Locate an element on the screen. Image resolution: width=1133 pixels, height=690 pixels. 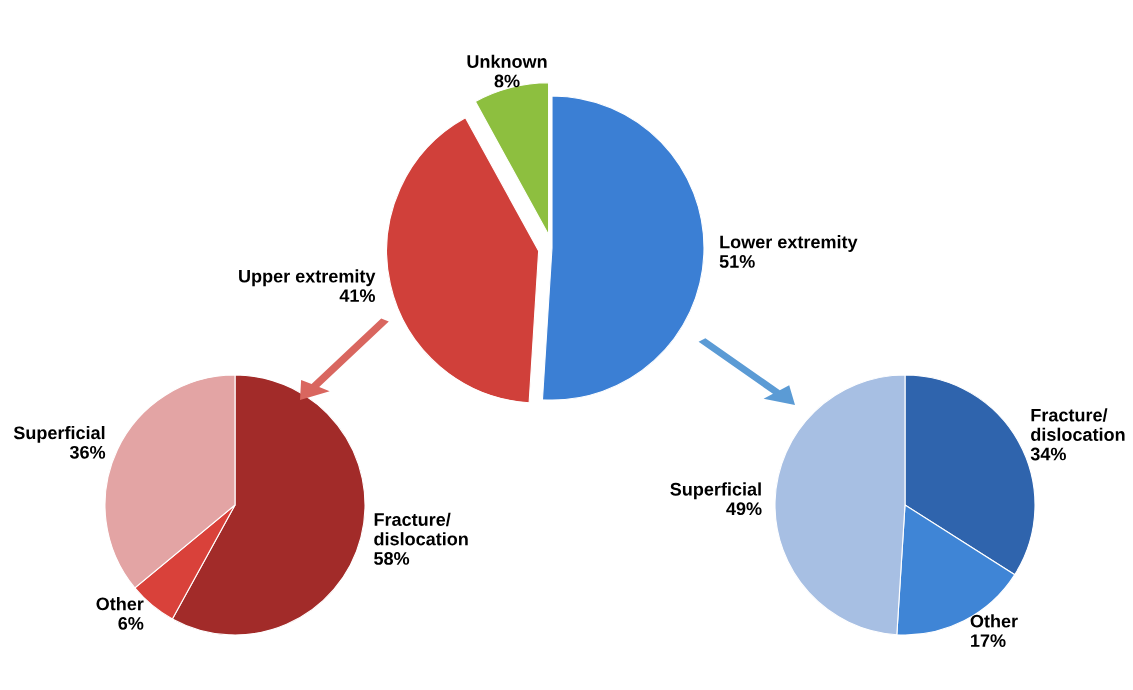
data-label: 58% is located at coordinates (392, 558).